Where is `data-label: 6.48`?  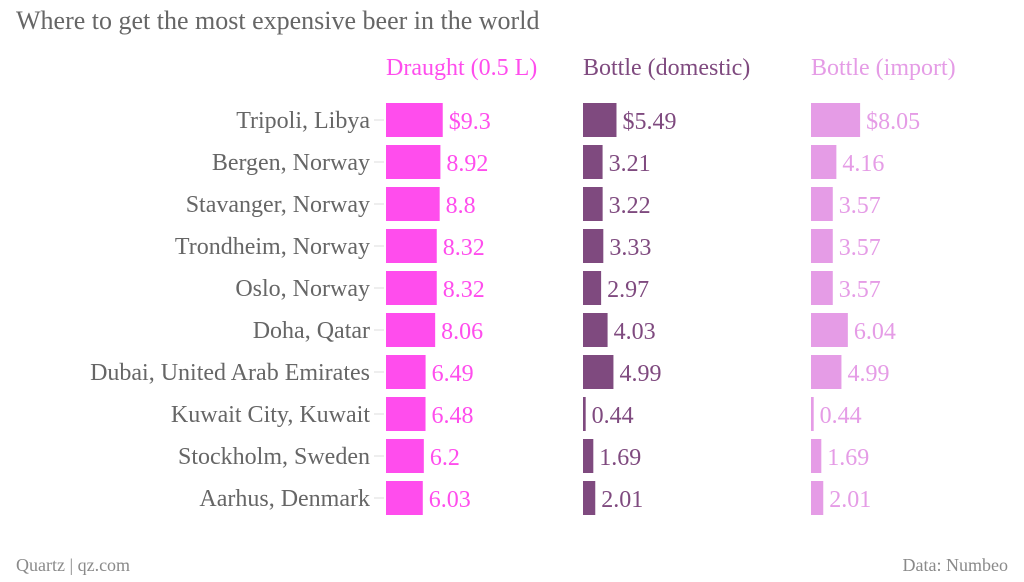 data-label: 6.48 is located at coordinates (453, 416).